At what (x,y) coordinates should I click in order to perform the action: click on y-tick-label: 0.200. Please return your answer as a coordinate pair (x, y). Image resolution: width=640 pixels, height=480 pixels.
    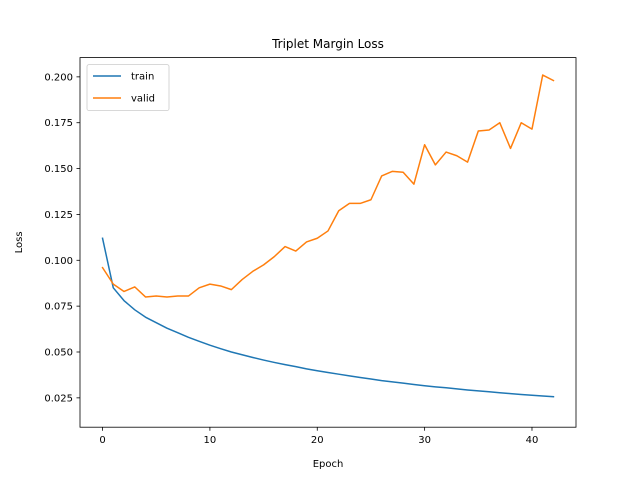
    Looking at the image, I should click on (58, 77).